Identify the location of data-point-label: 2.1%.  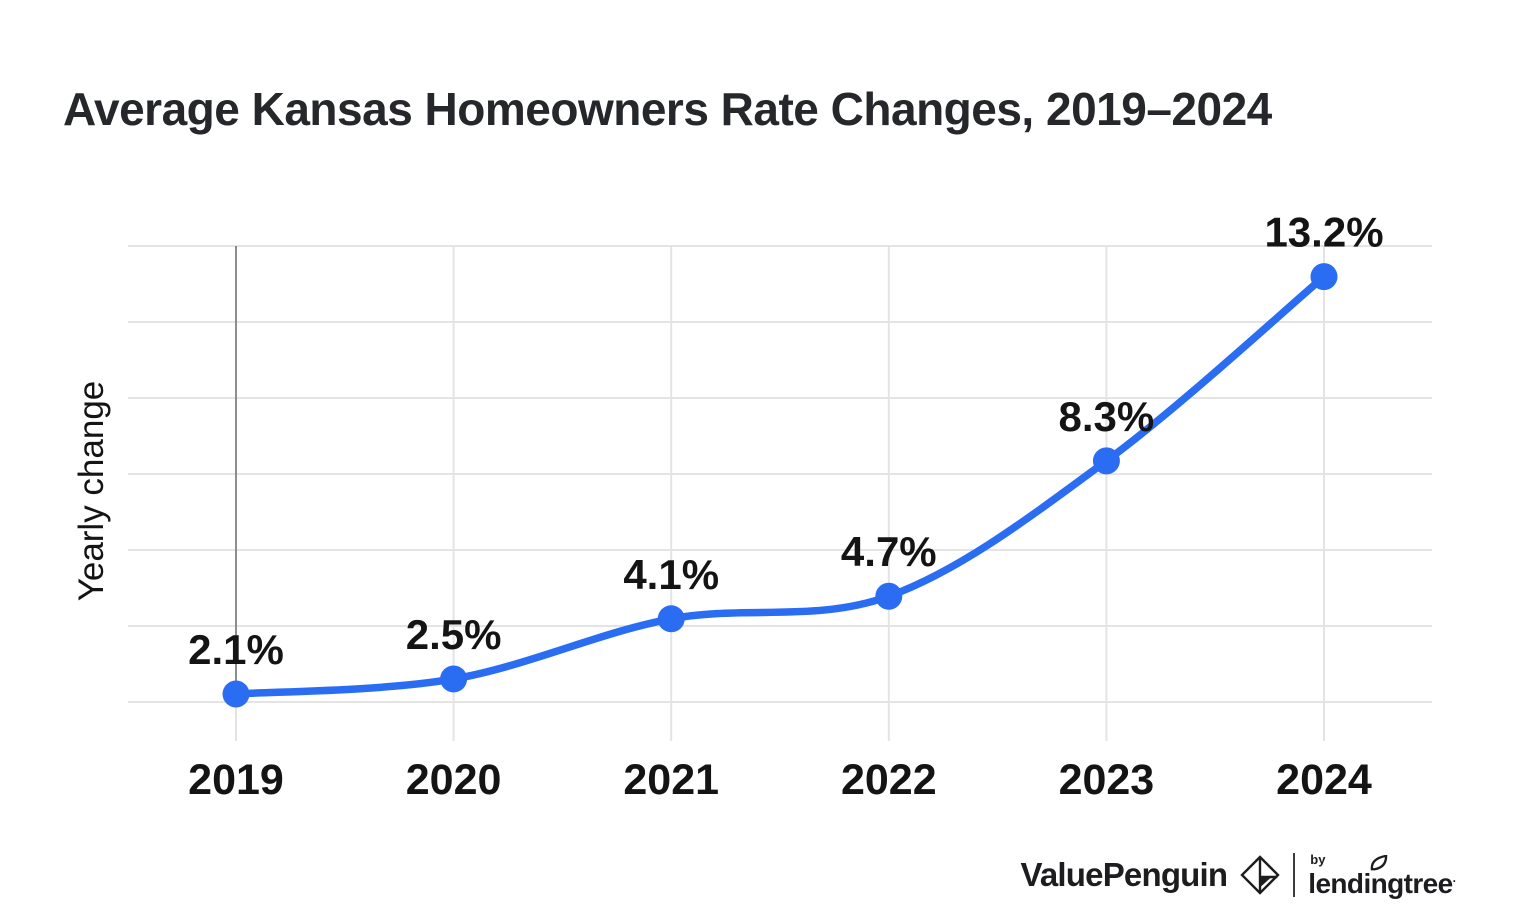
(236, 649).